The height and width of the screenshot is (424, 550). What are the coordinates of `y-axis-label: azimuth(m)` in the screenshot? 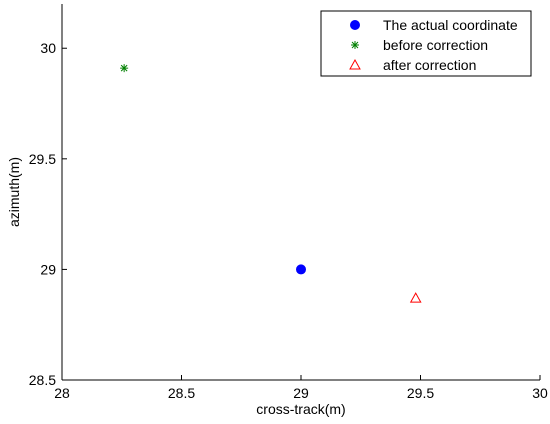 It's located at (14, 192).